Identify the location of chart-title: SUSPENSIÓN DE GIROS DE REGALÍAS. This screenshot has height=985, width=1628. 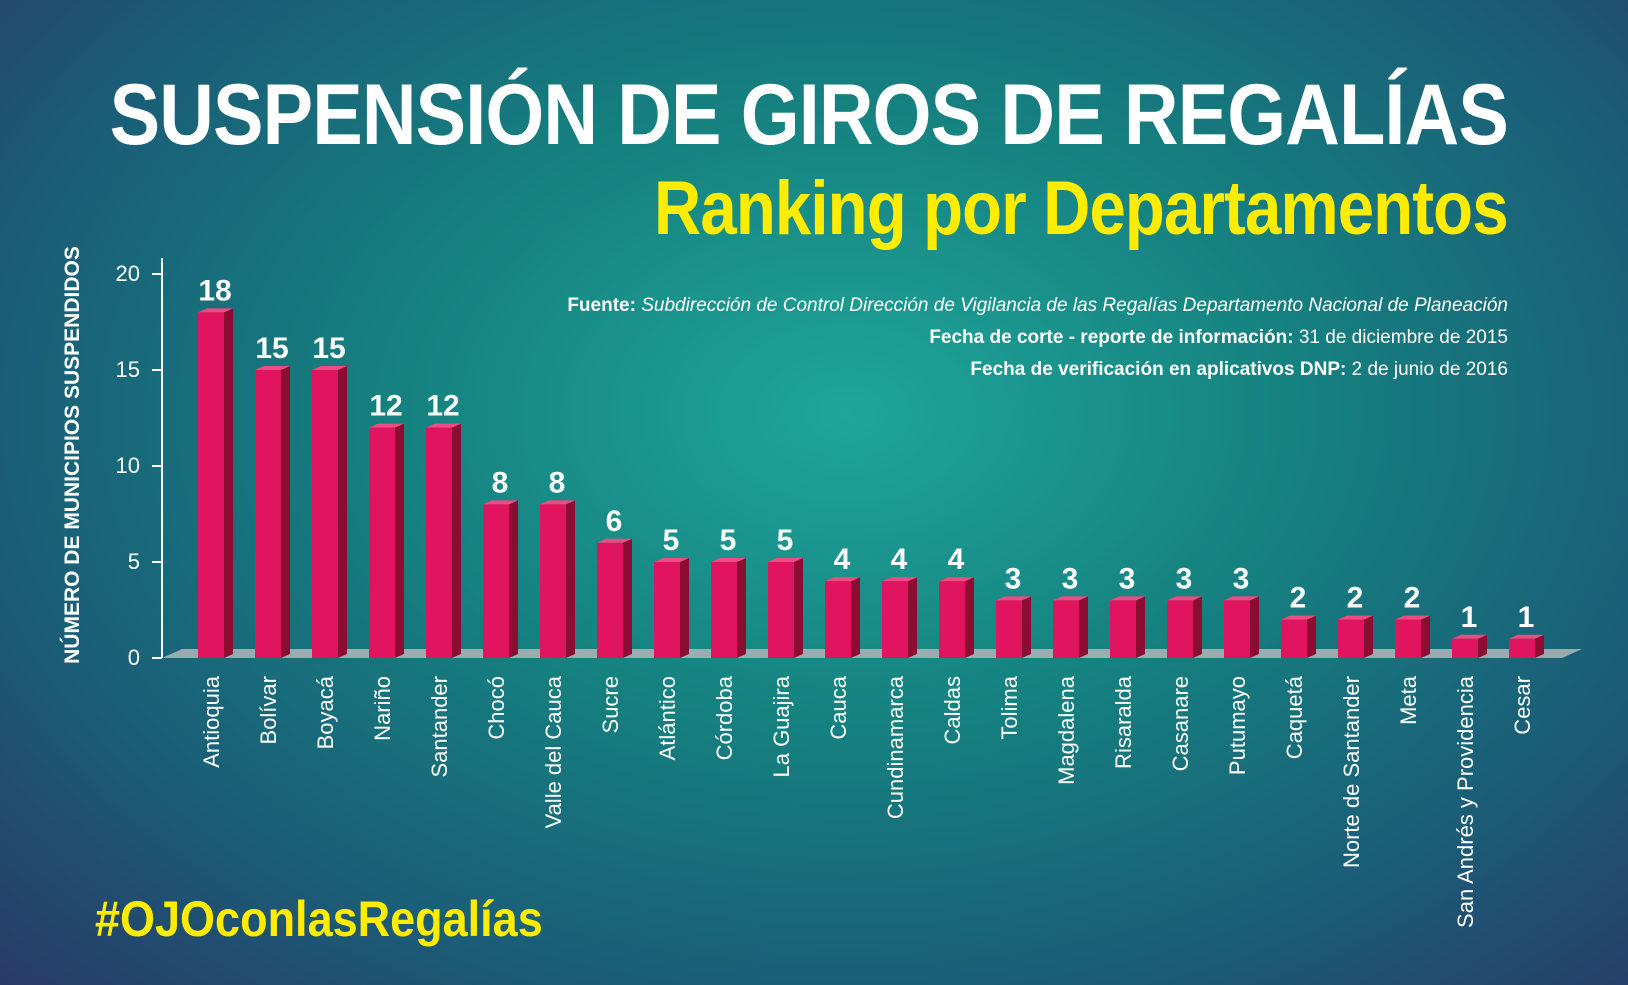
(809, 115).